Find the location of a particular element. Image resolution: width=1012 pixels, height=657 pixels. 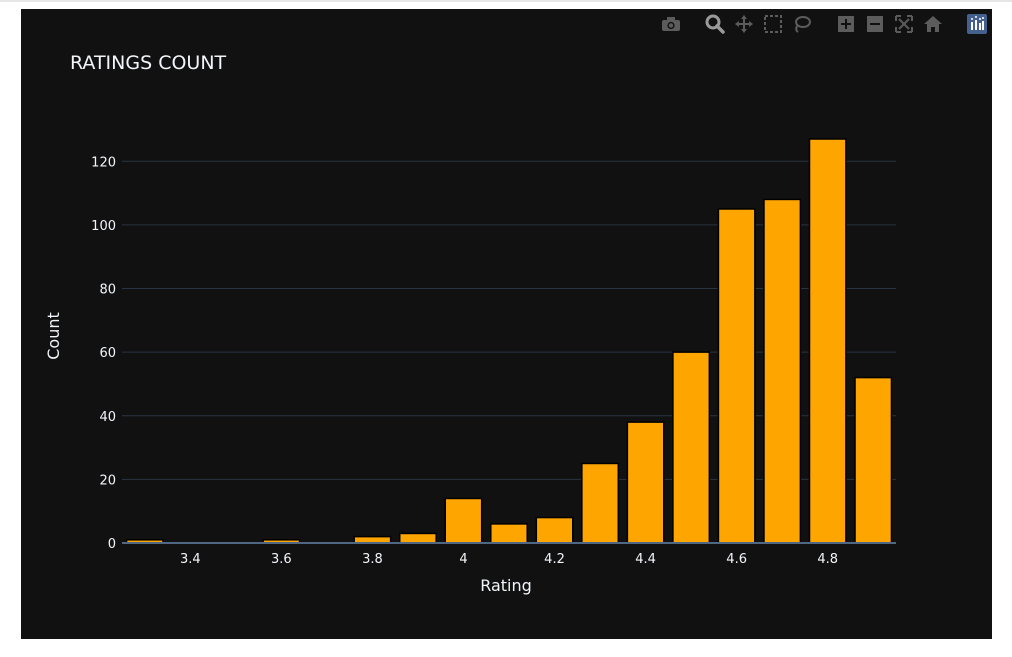

x-tick-labels: 3.4 3.6 3.8 4 4.2 4.4 4.6 4.8 is located at coordinates (509, 559).